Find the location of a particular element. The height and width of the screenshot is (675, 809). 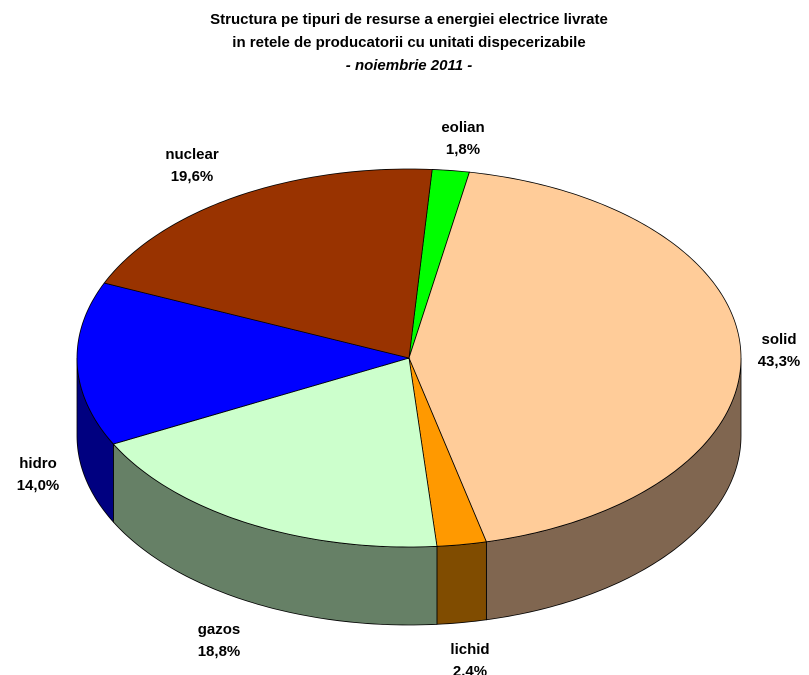

slice-label: hidro is located at coordinates (38, 463).